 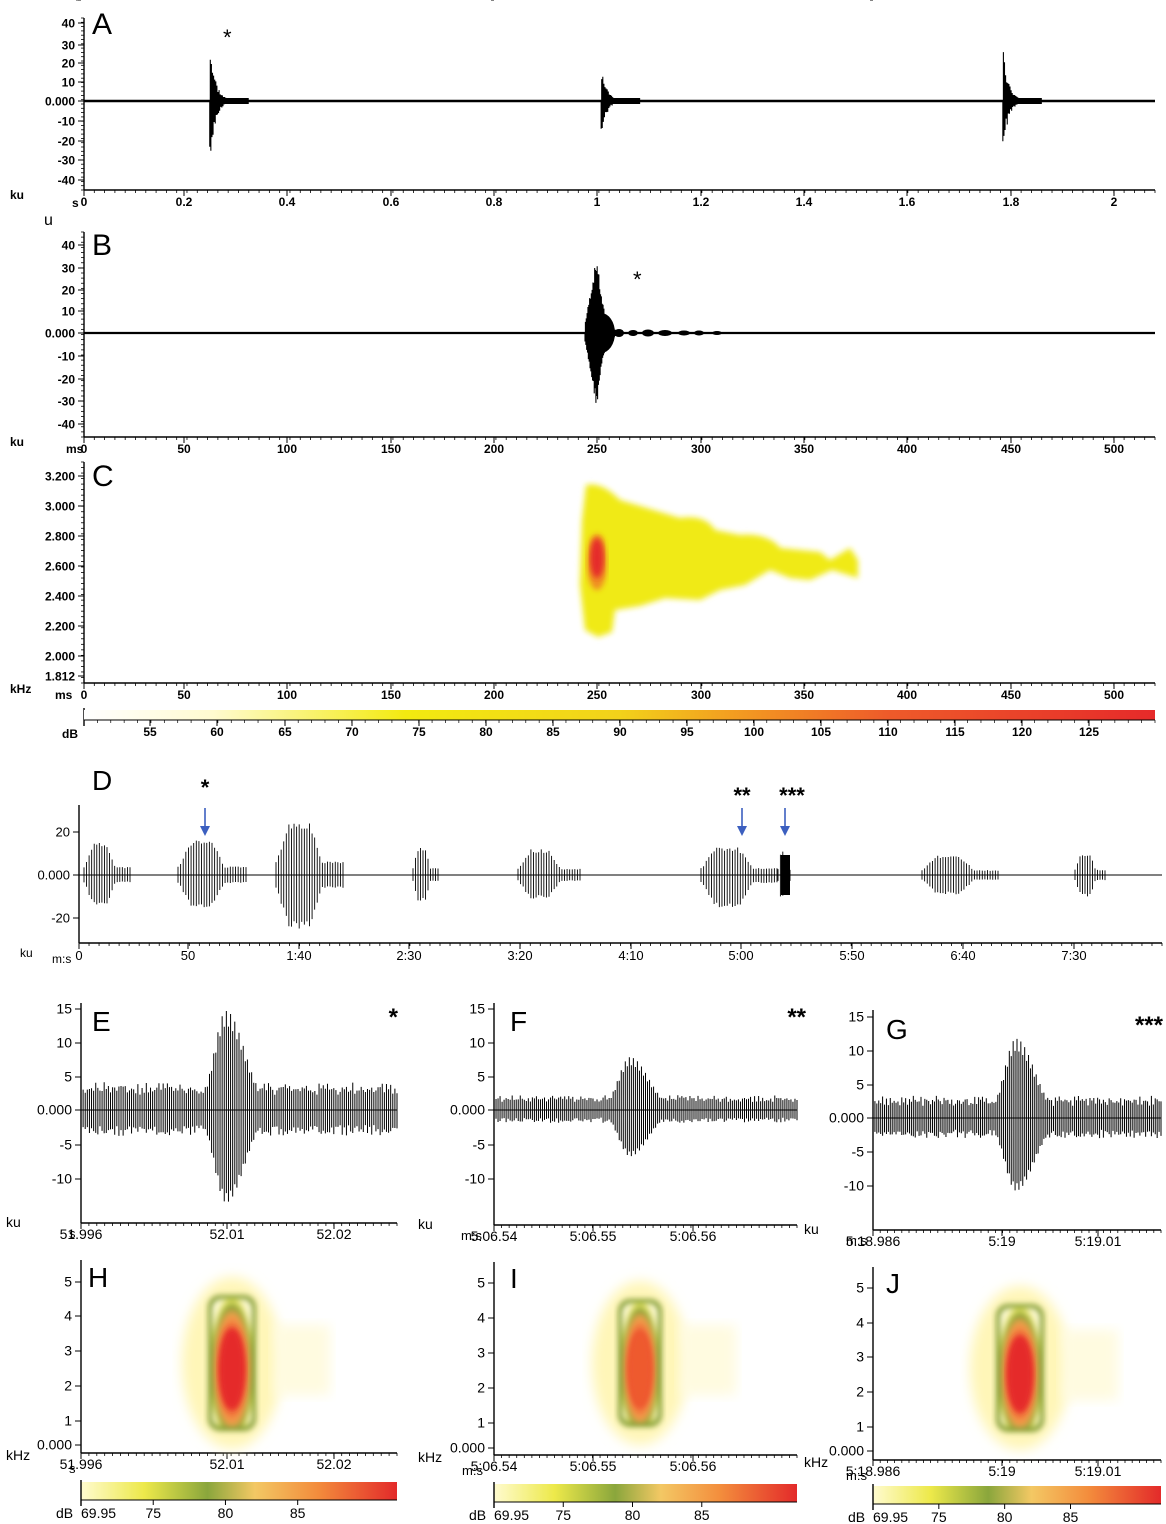 What do you see at coordinates (740, 955) in the screenshot?
I see `x-tick-label: 5:00` at bounding box center [740, 955].